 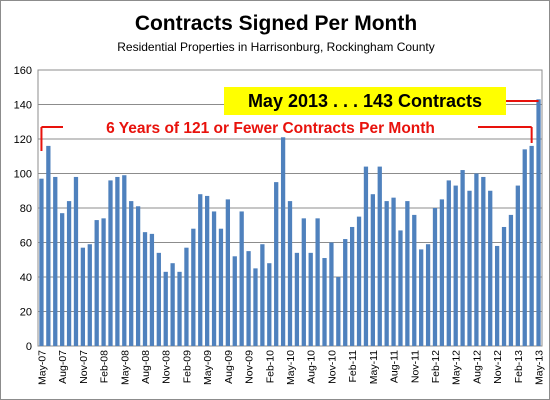 What do you see at coordinates (457, 367) in the screenshot?
I see `x-tick-label: May-12` at bounding box center [457, 367].